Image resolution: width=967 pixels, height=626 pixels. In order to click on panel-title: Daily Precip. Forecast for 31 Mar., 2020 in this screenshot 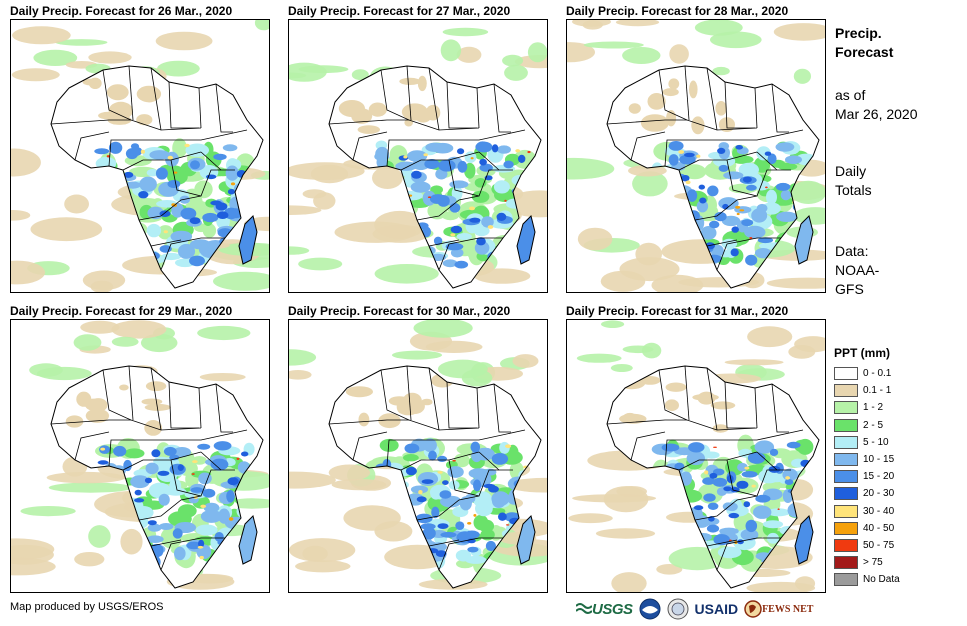, I will do `click(677, 311)`.